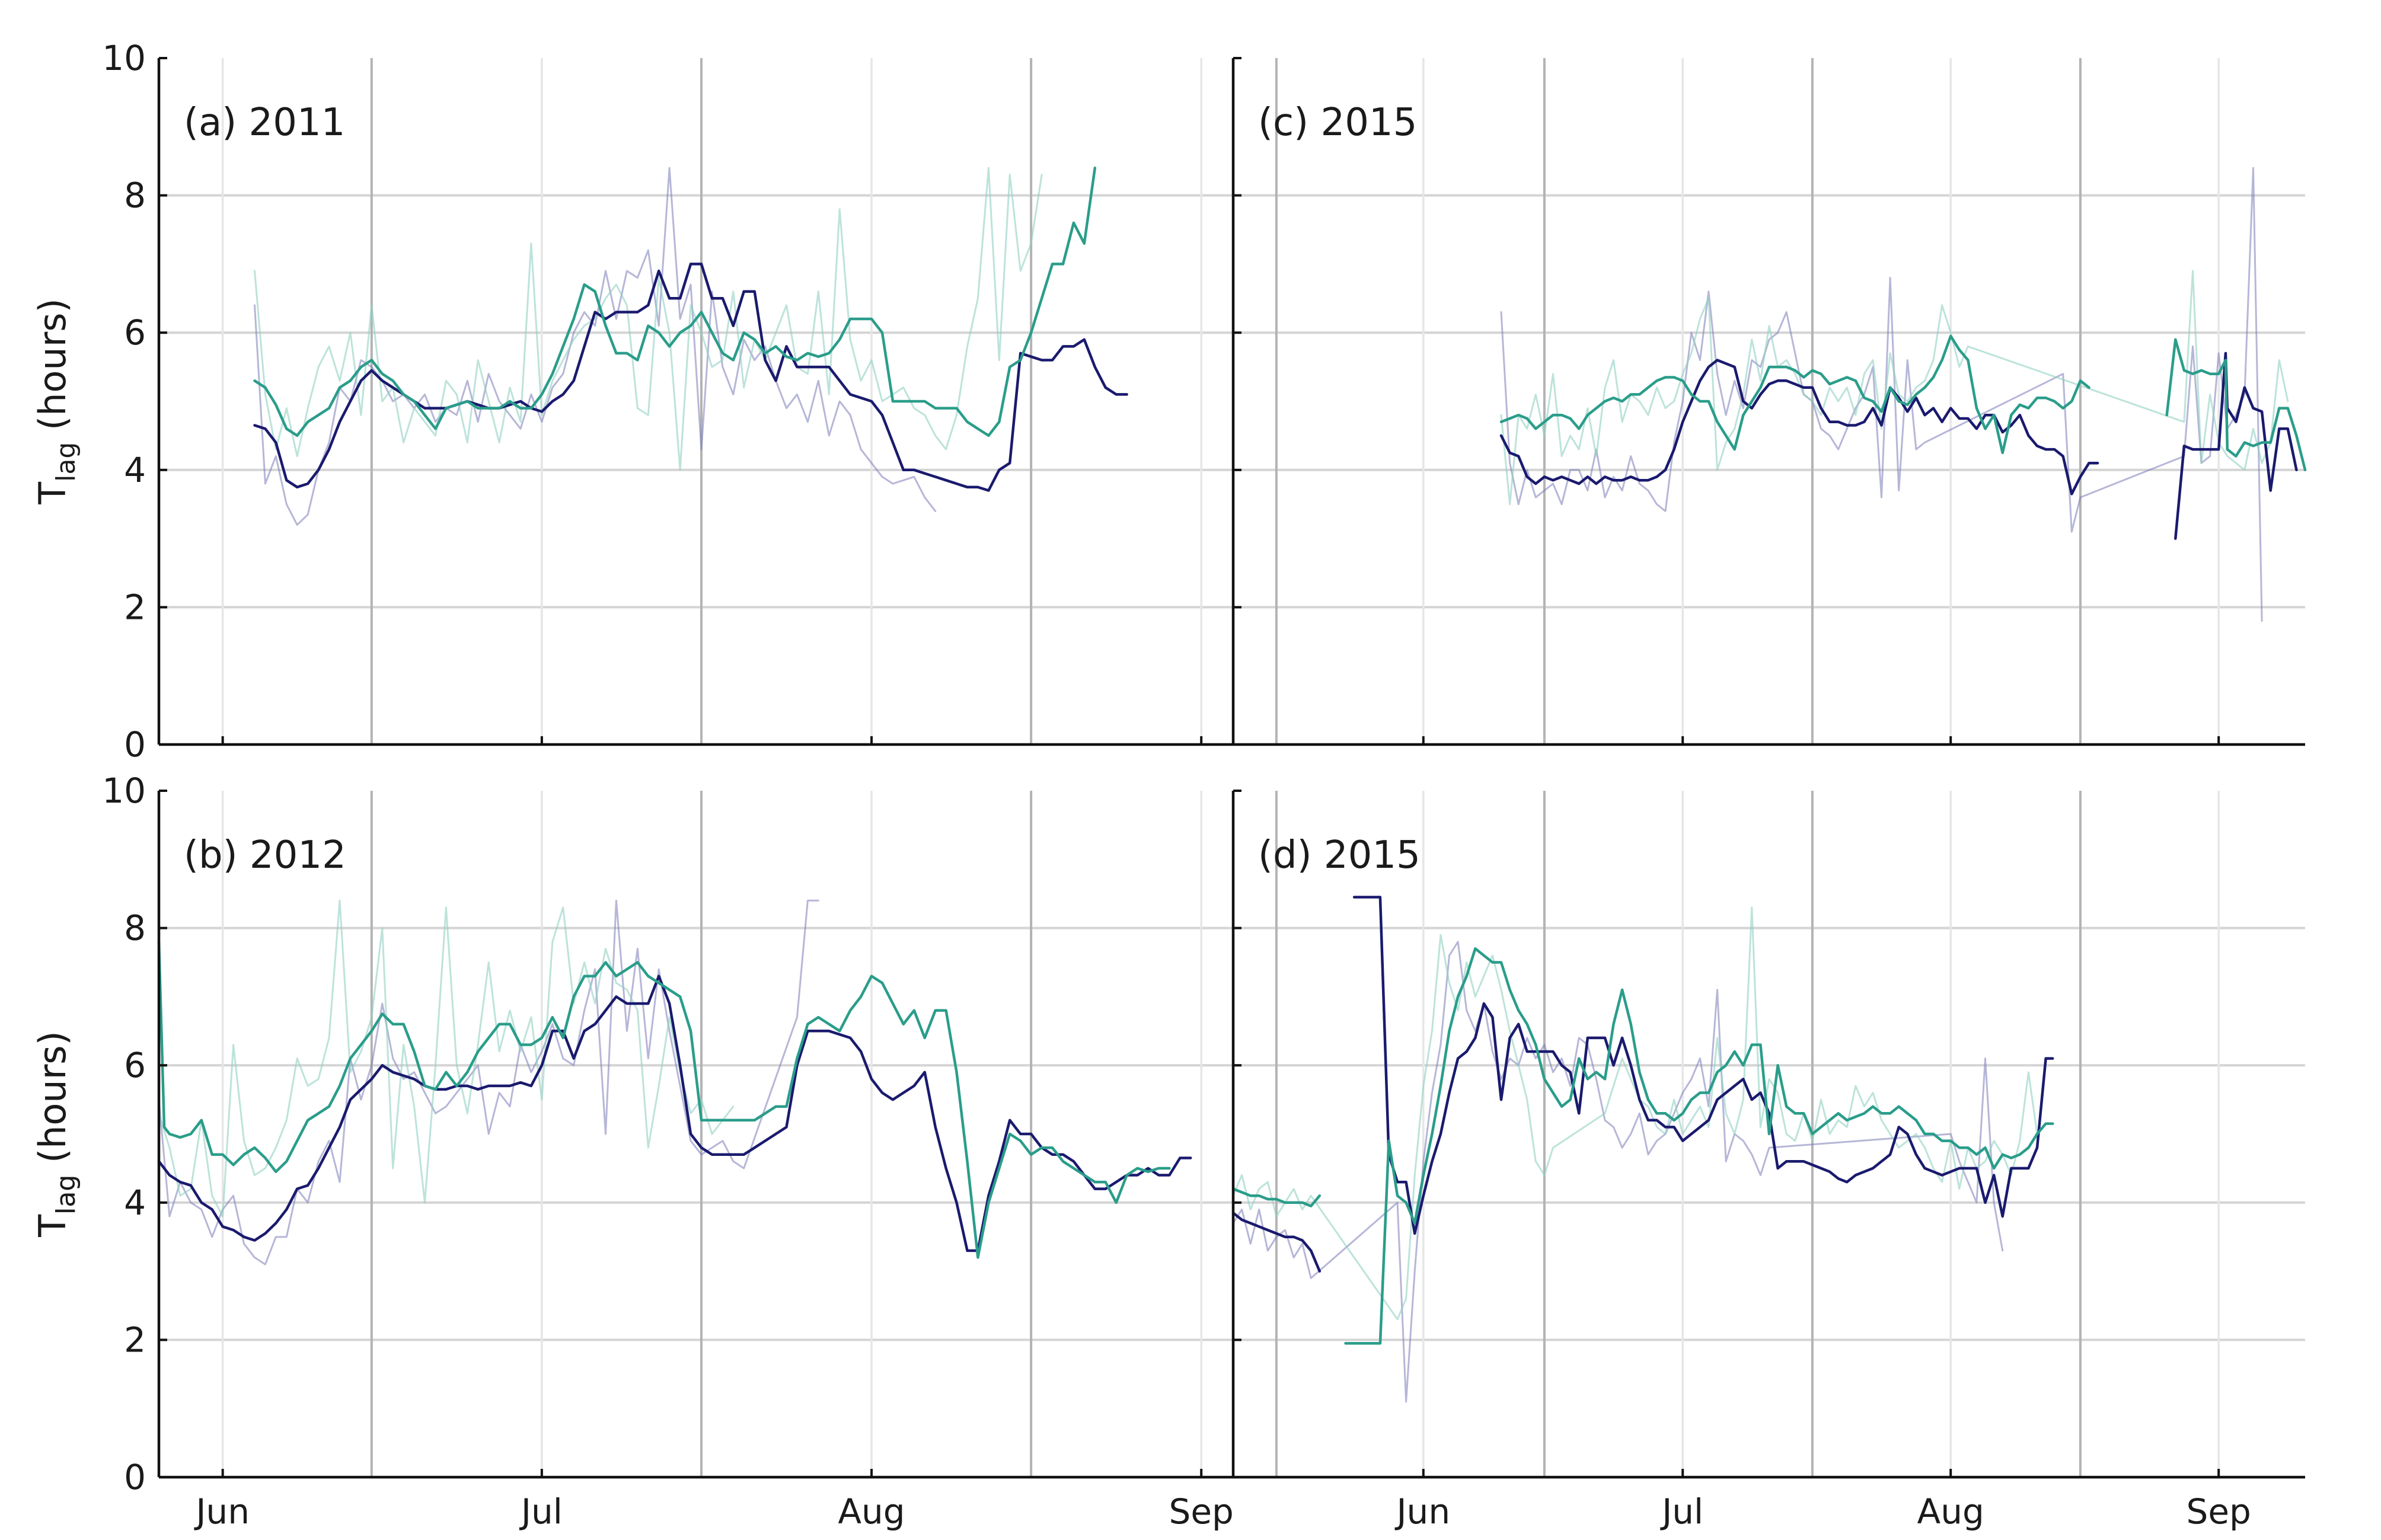 This screenshot has height=1540, width=2381. I want to click on panel-label: (b) 2012, so click(265, 855).